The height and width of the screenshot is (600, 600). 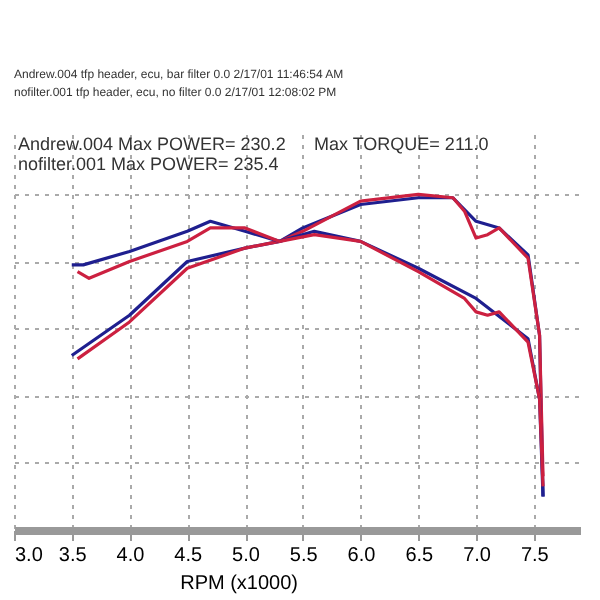 I want to click on text: Max TORQUE= 211.0, so click(x=401, y=144).